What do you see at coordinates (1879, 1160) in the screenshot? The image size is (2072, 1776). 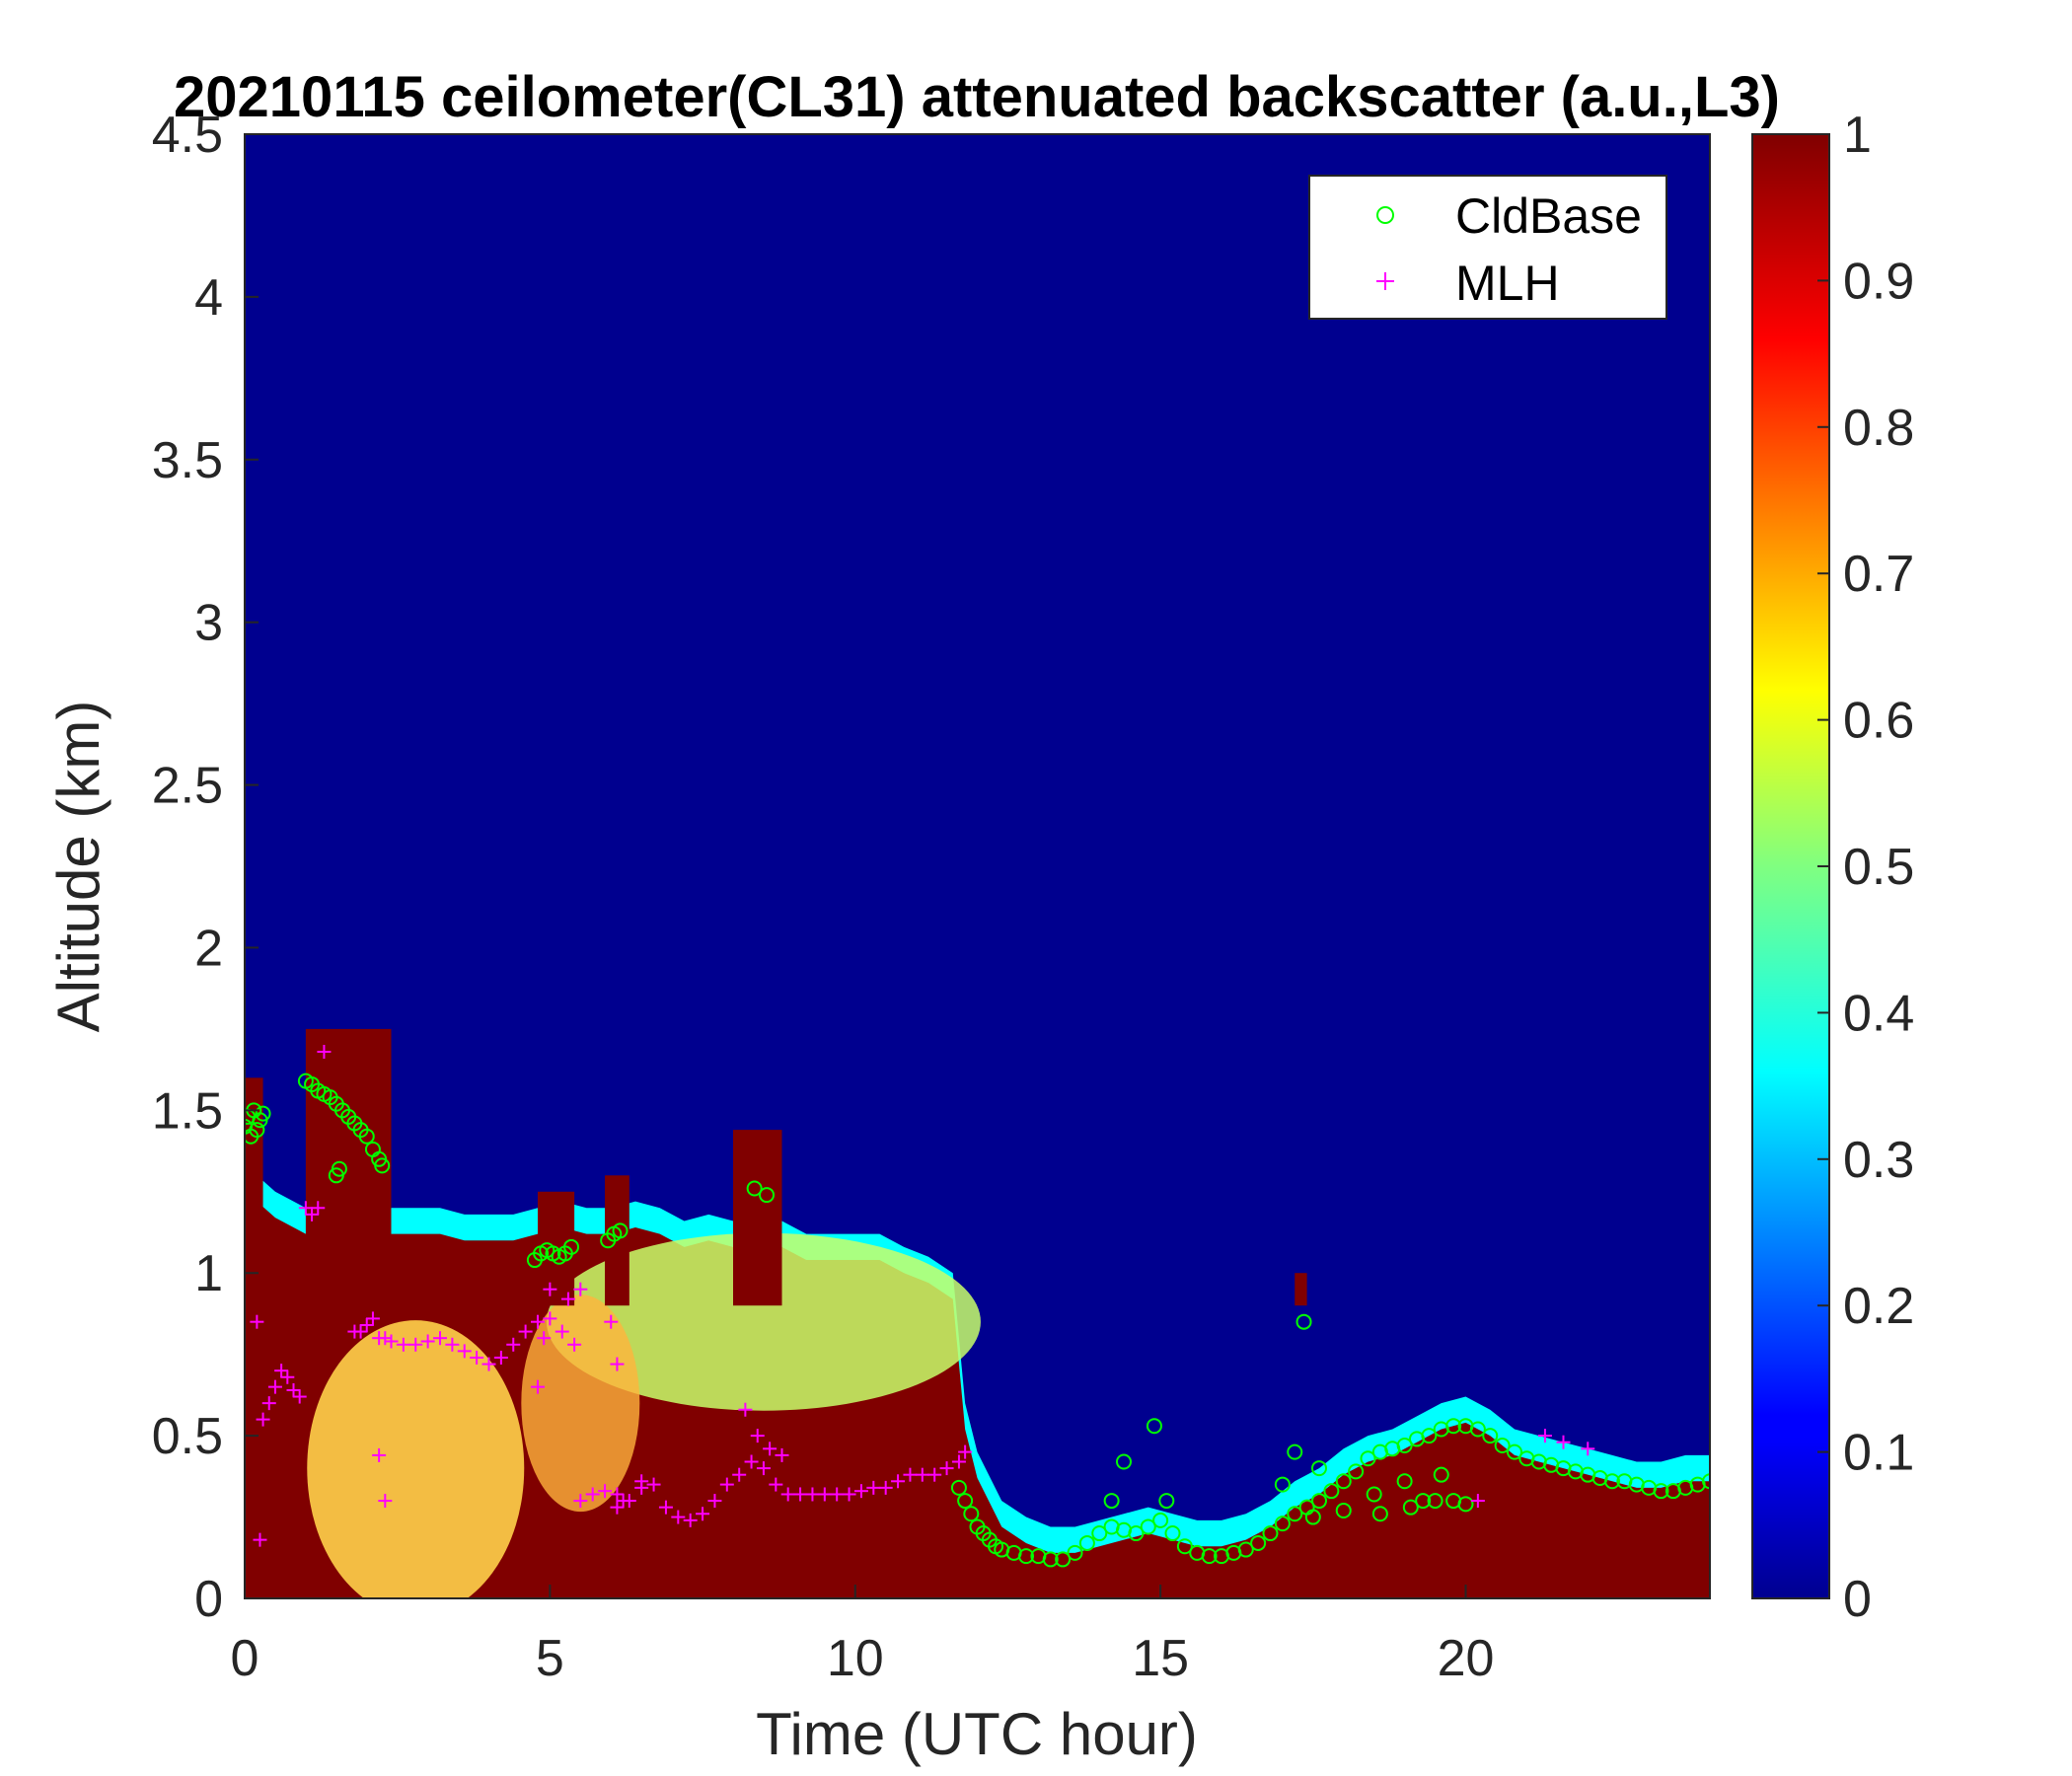 I see `colorbar-tick-label: 0.3` at bounding box center [1879, 1160].